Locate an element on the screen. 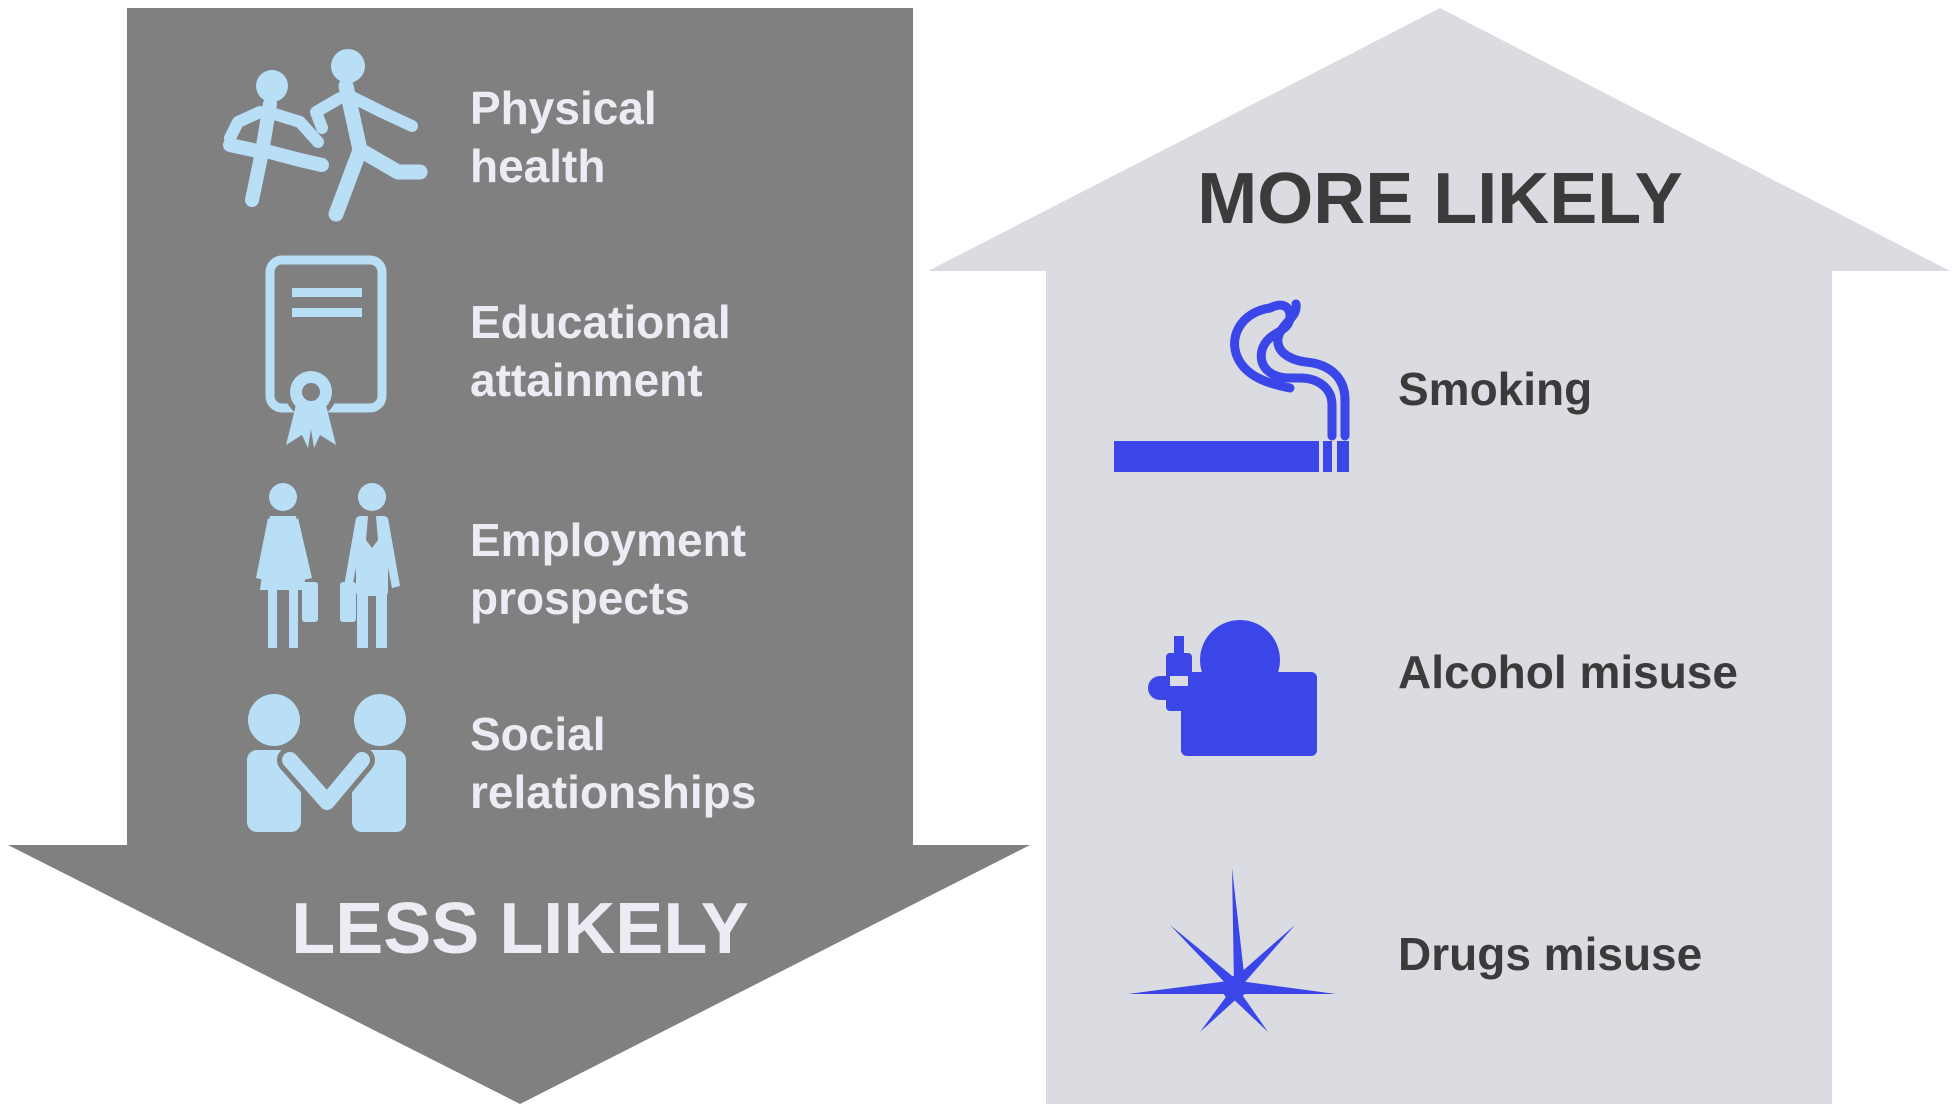 This screenshot has height=1104, width=1955. drinking-person-icon is located at coordinates (1232, 688).